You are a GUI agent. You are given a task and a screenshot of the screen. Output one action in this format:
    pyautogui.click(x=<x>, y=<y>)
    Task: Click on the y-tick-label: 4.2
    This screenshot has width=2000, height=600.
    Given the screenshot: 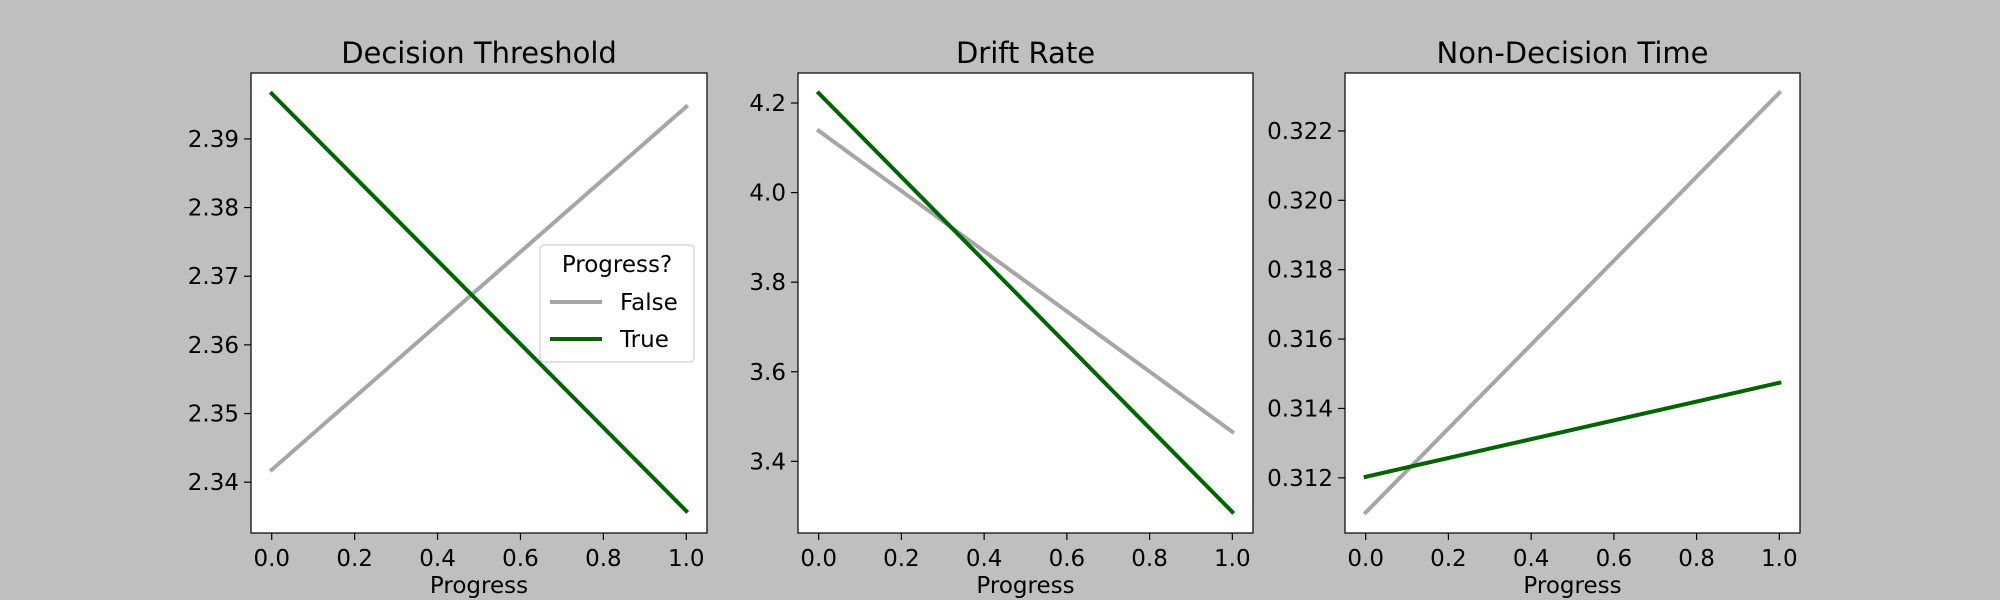 What is the action you would take?
    pyautogui.click(x=767, y=104)
    